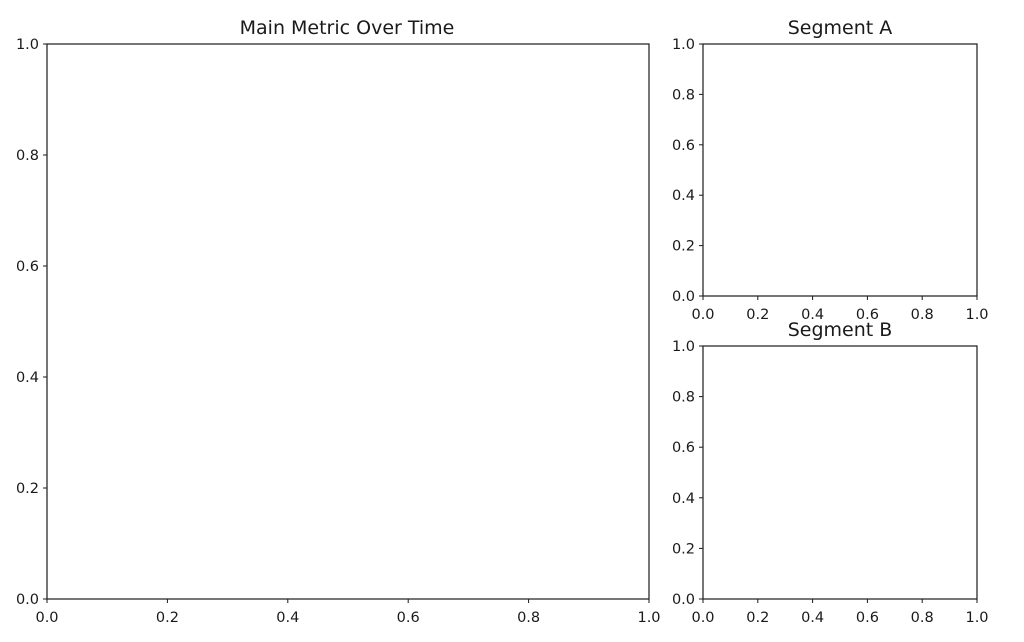 The height and width of the screenshot is (642, 1024). What do you see at coordinates (683, 146) in the screenshot?
I see `segment-a-y-tick-label: 0.6` at bounding box center [683, 146].